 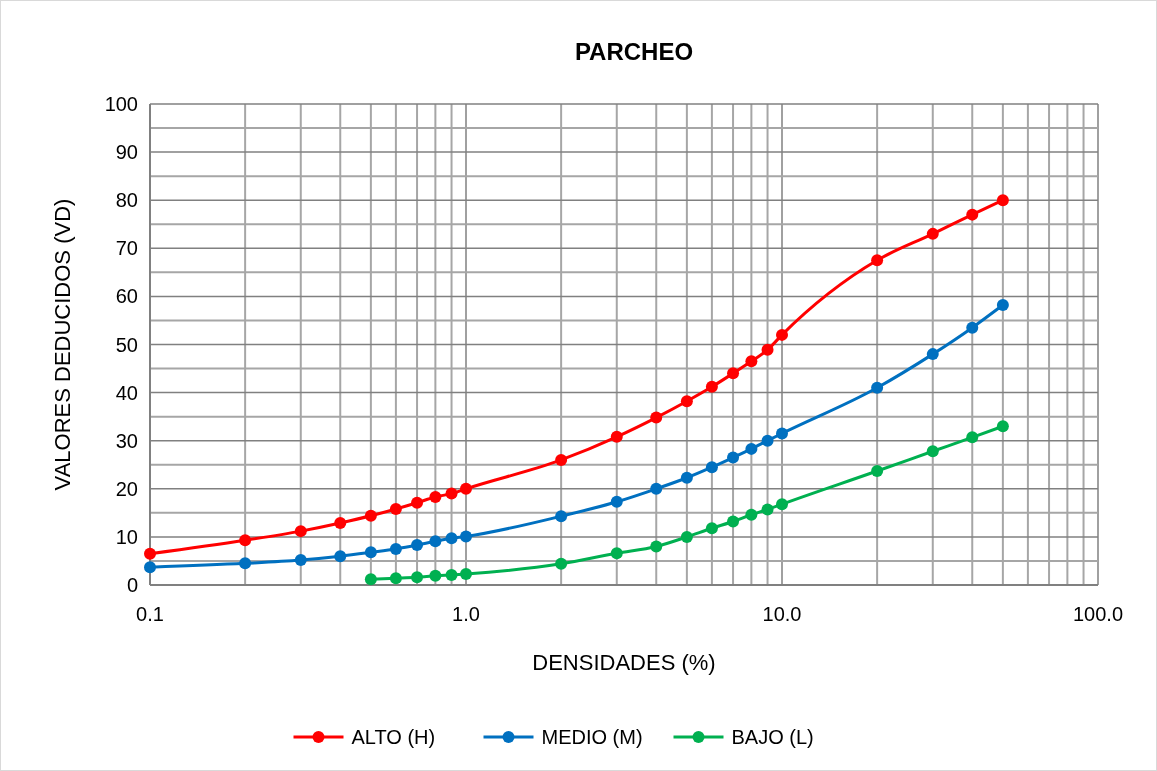 I want to click on y-tick-label: 90, so click(x=126, y=152).